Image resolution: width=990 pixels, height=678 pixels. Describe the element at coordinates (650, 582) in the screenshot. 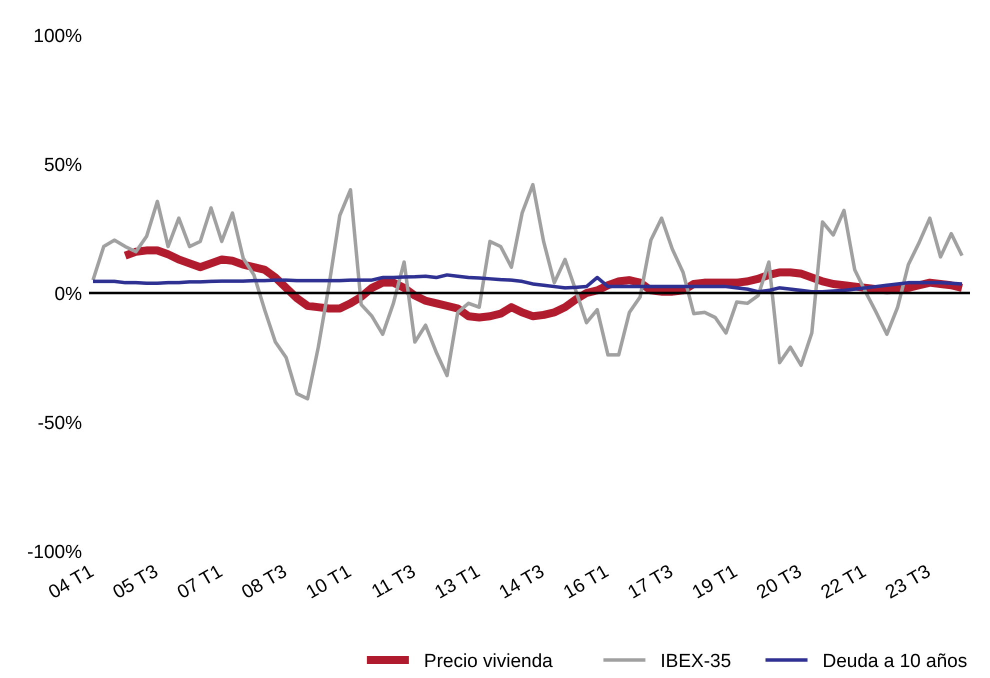

I see `x-tick-label: 17 T3` at that location.